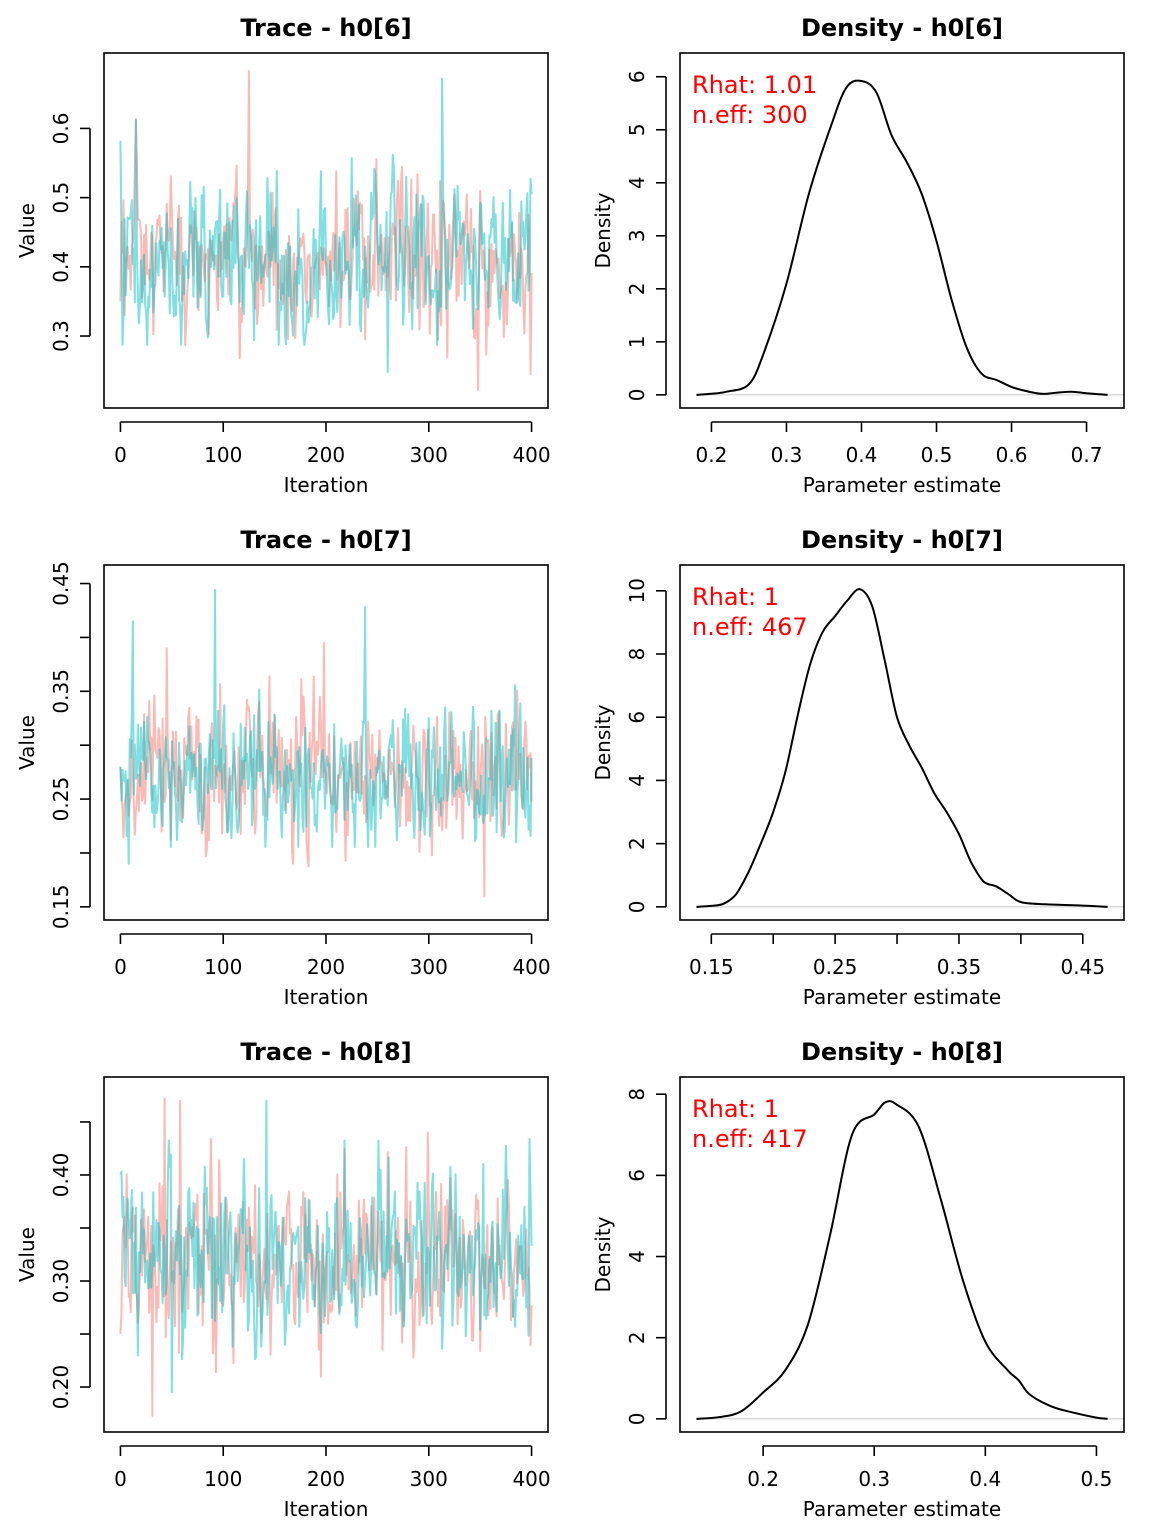 Image resolution: width=1152 pixels, height=1536 pixels. What do you see at coordinates (902, 28) in the screenshot?
I see `panel-title: Density - h0[6]` at bounding box center [902, 28].